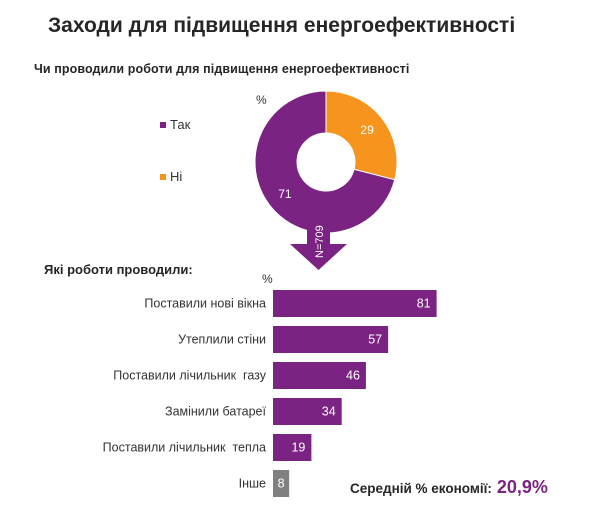 The width and height of the screenshot is (604, 508). I want to click on bar-chart-title: Які роботи проводили:, so click(118, 269).